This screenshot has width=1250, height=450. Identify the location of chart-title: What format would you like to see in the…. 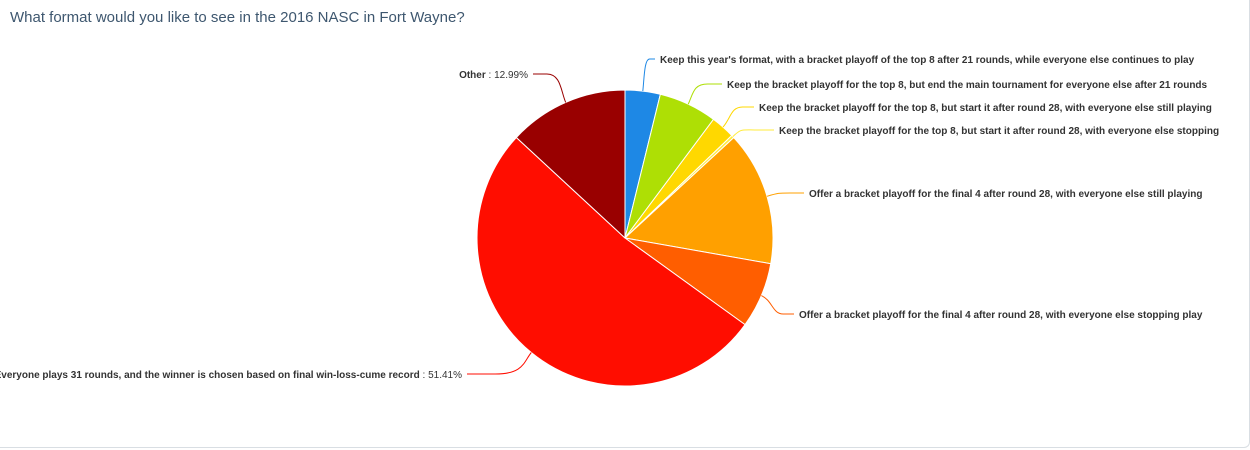
(237, 17).